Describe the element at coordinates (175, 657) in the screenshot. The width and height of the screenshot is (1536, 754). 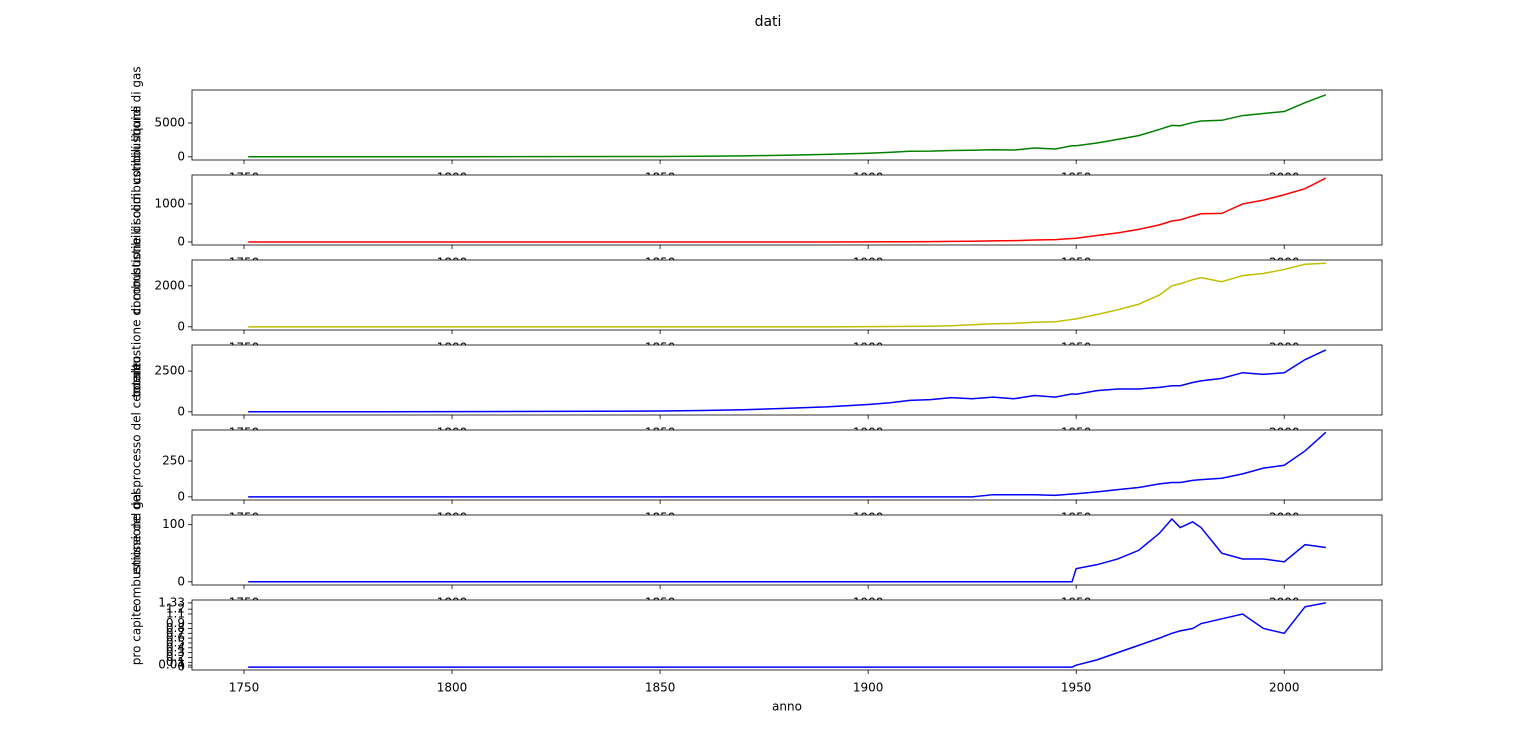
I see `y-tick-label: 0.2` at that location.